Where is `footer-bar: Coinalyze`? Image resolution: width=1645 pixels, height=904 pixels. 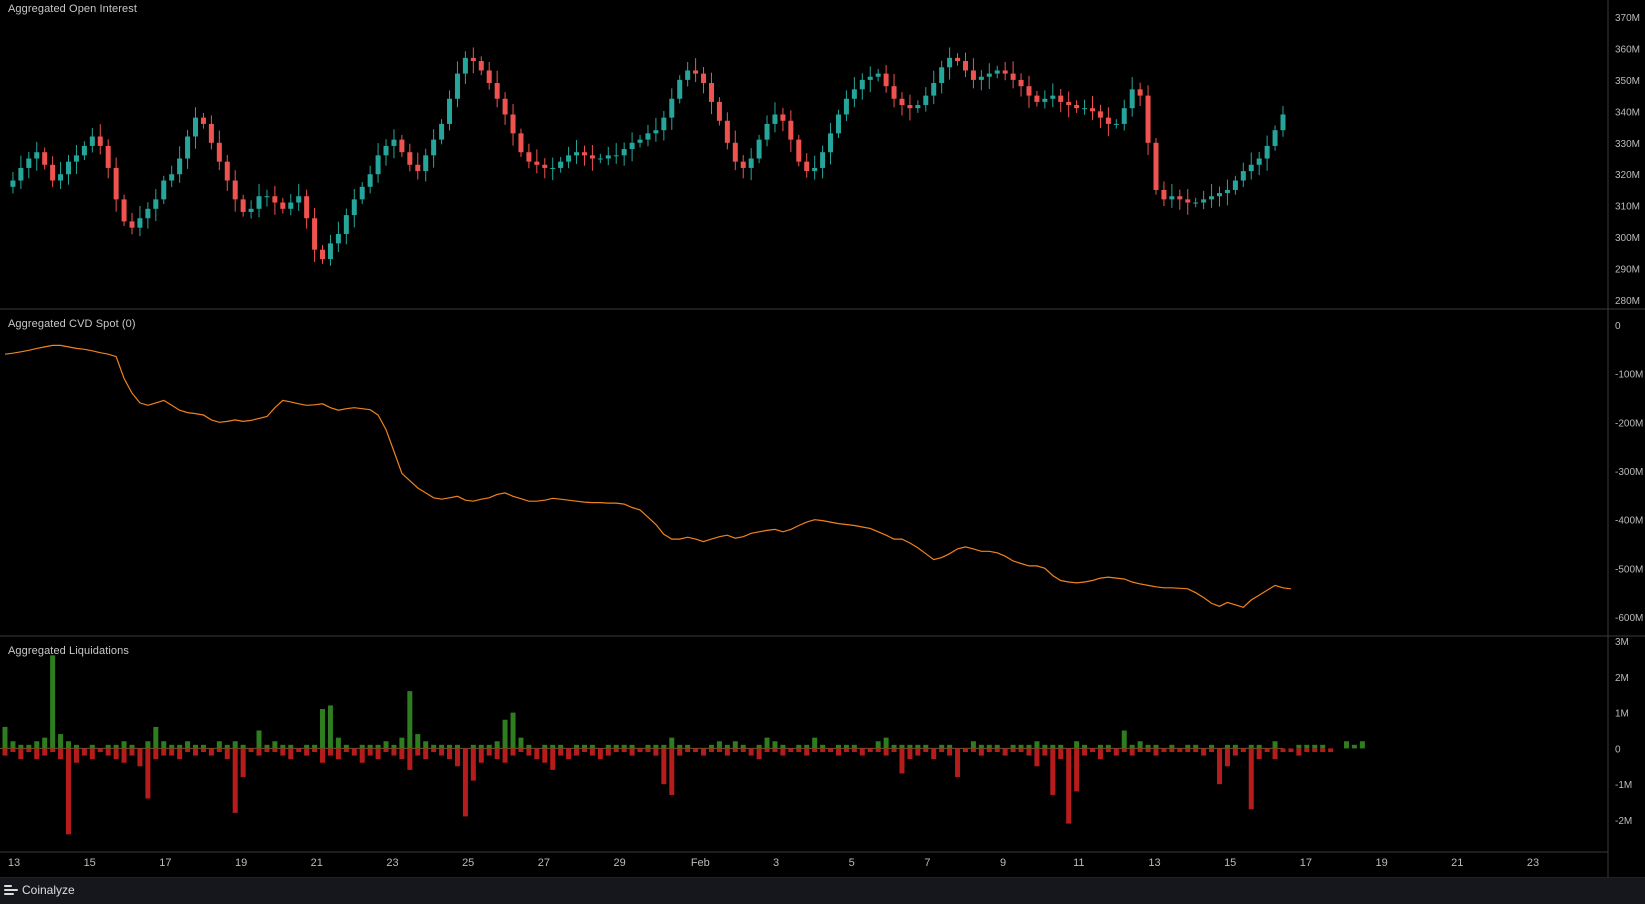 footer-bar: Coinalyze is located at coordinates (822, 890).